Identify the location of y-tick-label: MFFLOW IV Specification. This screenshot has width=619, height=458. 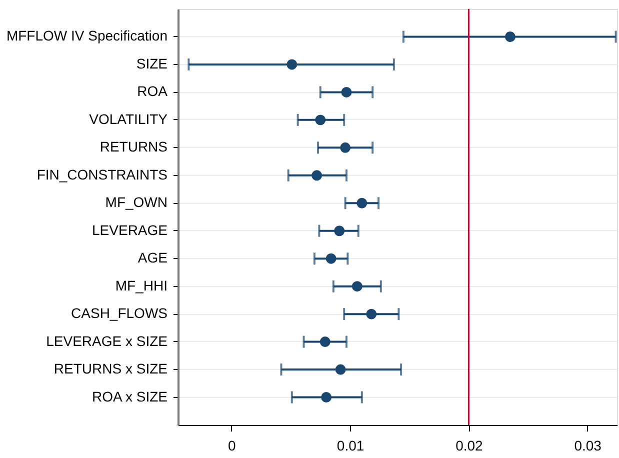
(87, 36).